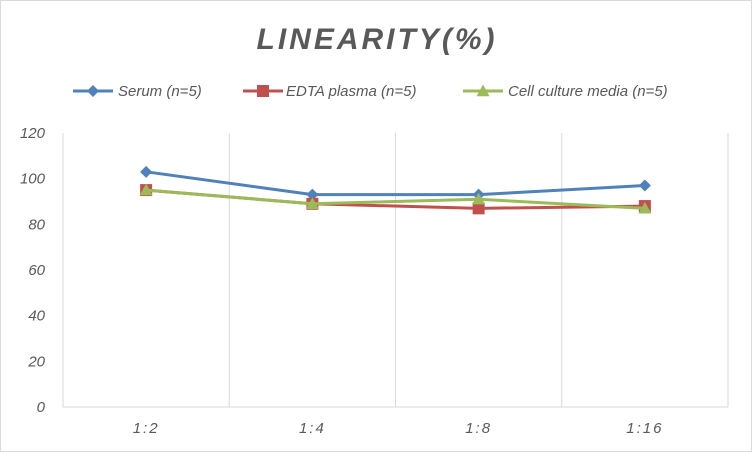 This screenshot has height=452, width=752. Describe the element at coordinates (160, 91) in the screenshot. I see `legend-label: Serum (n=5)` at that location.